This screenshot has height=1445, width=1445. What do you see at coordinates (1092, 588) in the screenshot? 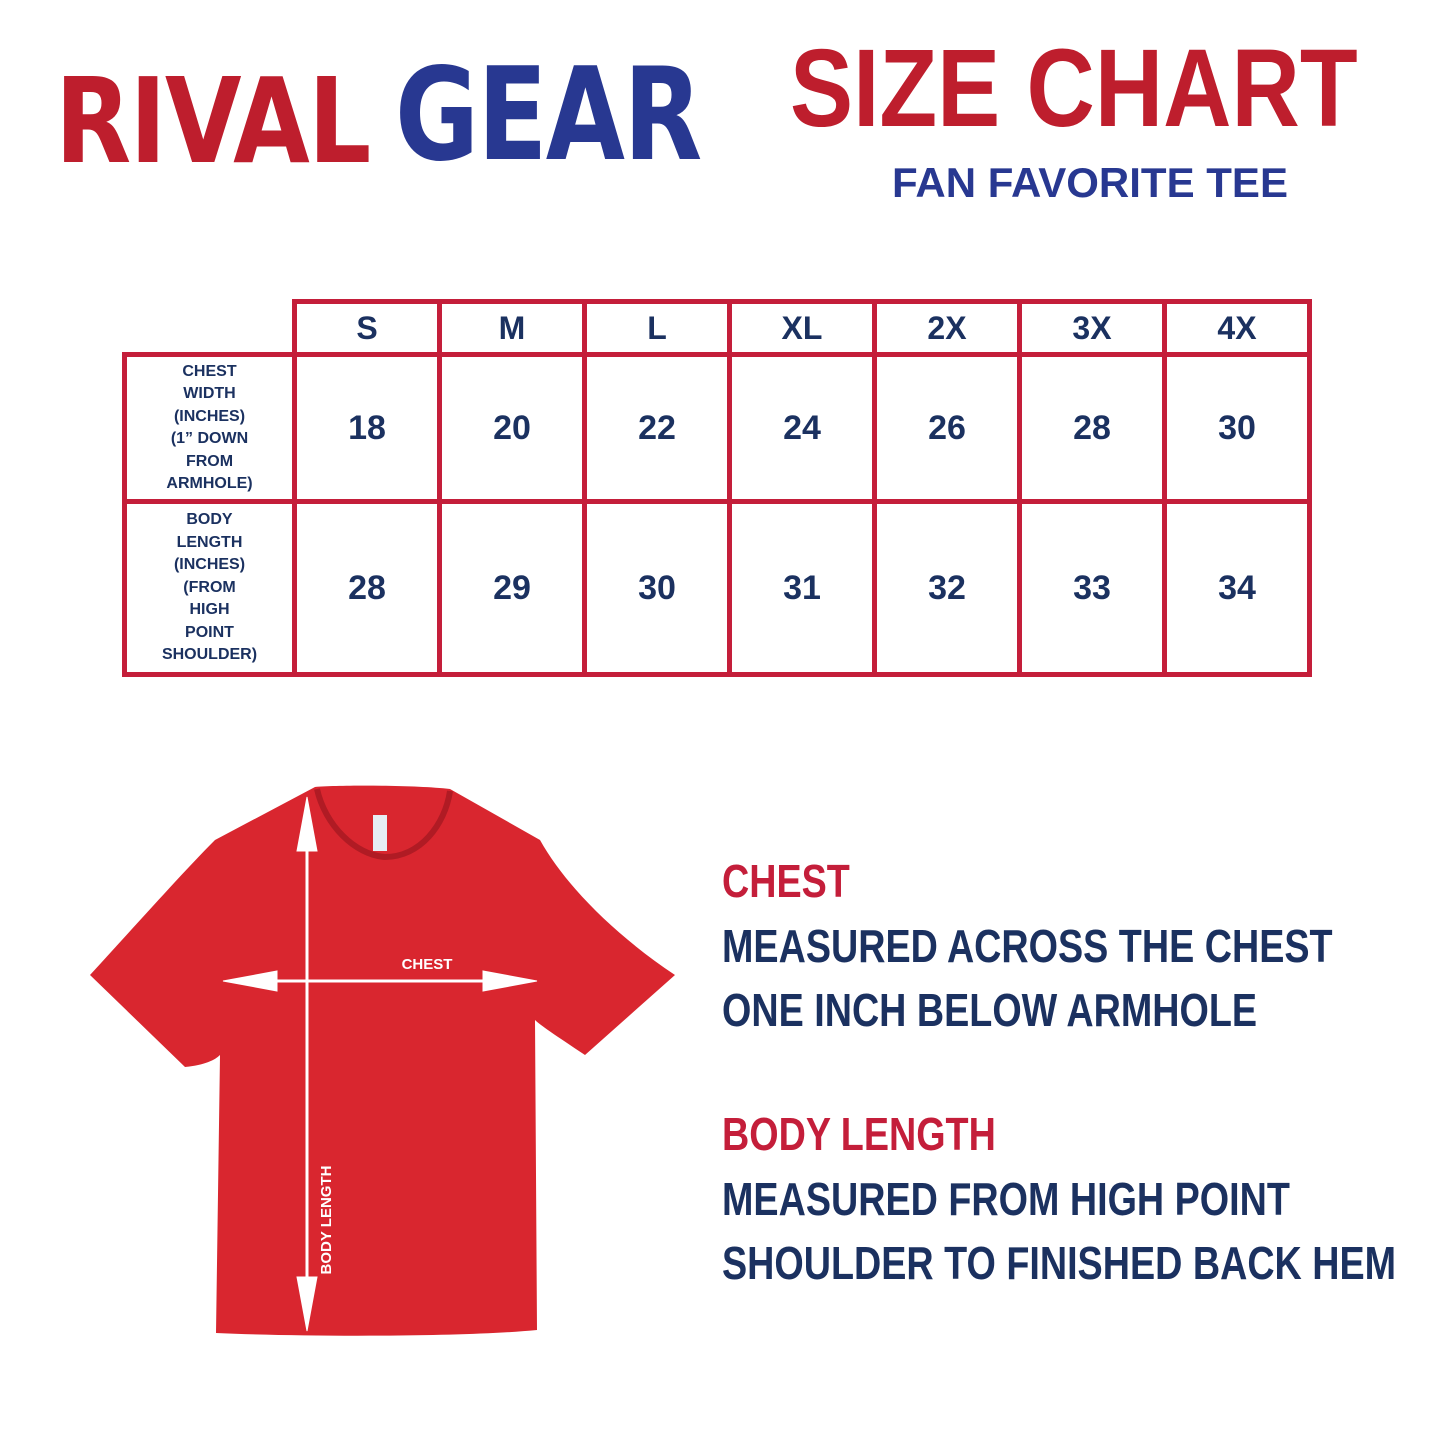
I see `value-cell: 33` at bounding box center [1092, 588].